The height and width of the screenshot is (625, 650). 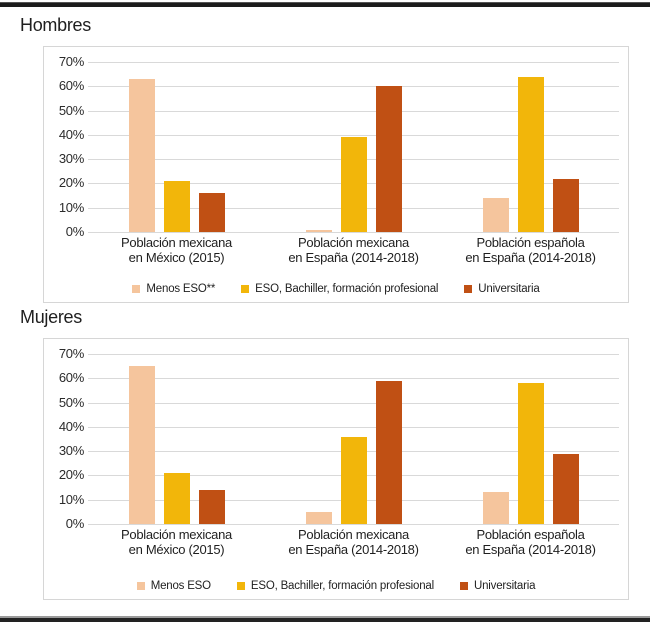 I want to click on legend-label: Menos ESO, so click(x=180, y=586).